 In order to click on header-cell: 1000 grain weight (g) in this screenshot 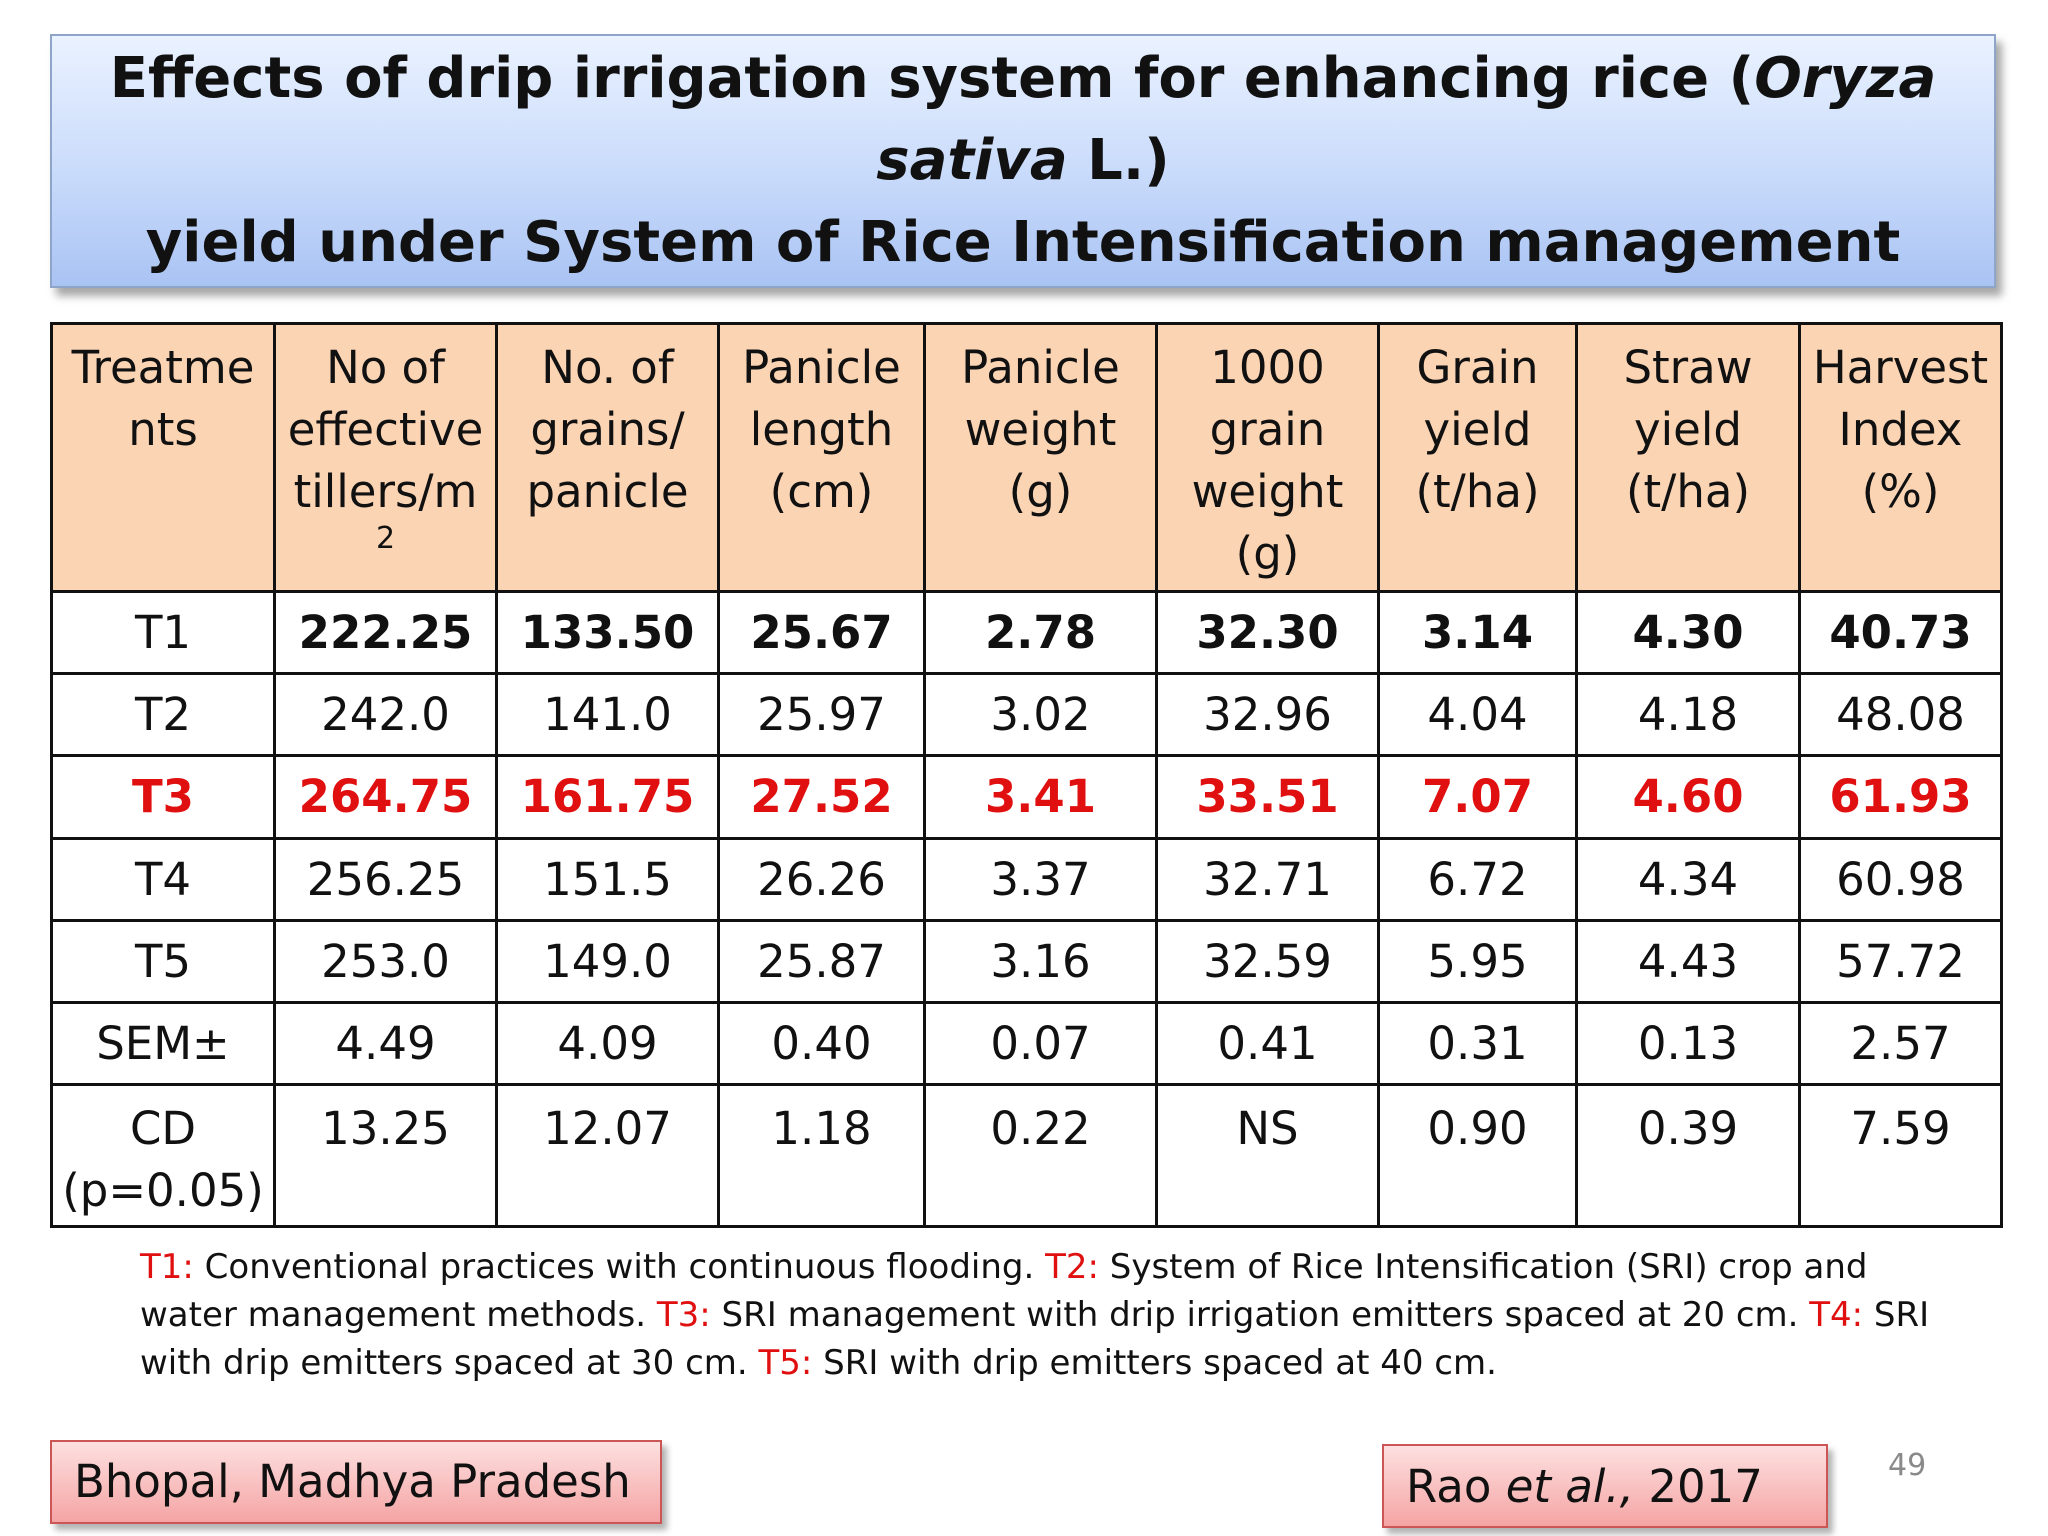, I will do `click(1267, 457)`.